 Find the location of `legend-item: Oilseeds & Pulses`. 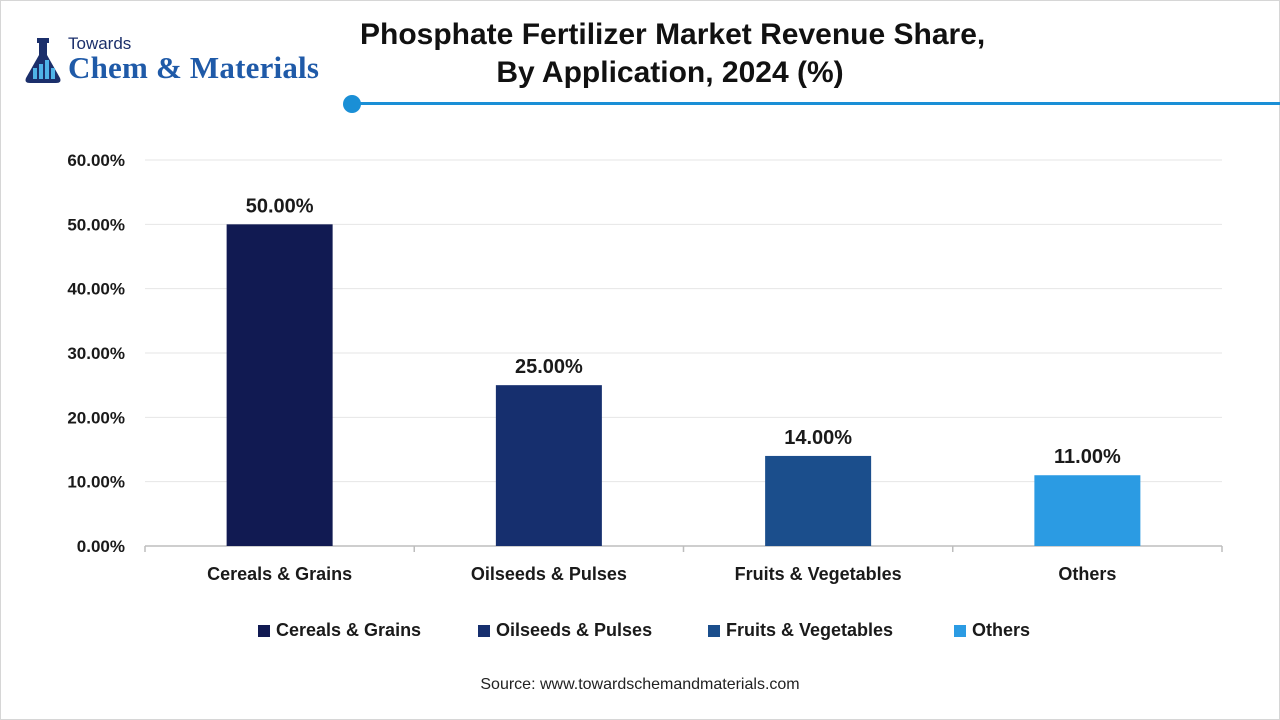

legend-item: Oilseeds & Pulses is located at coordinates (565, 630).